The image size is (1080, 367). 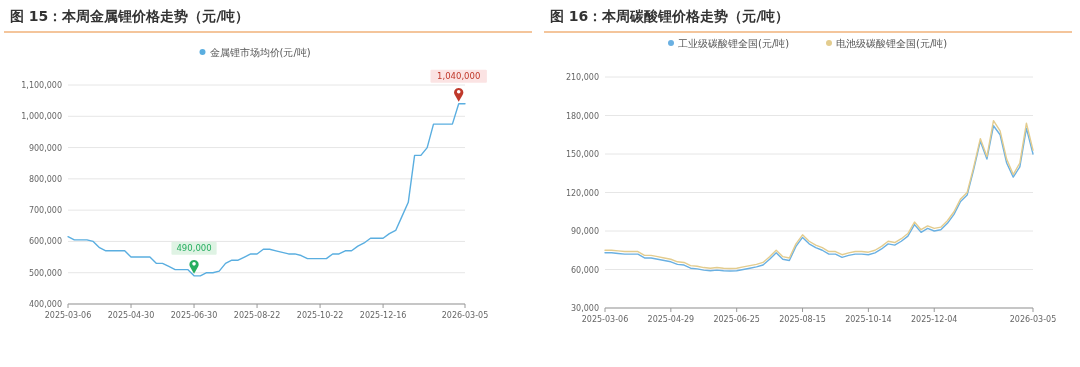 What do you see at coordinates (585, 308) in the screenshot?
I see `y-tick-label: 30,000` at bounding box center [585, 308].